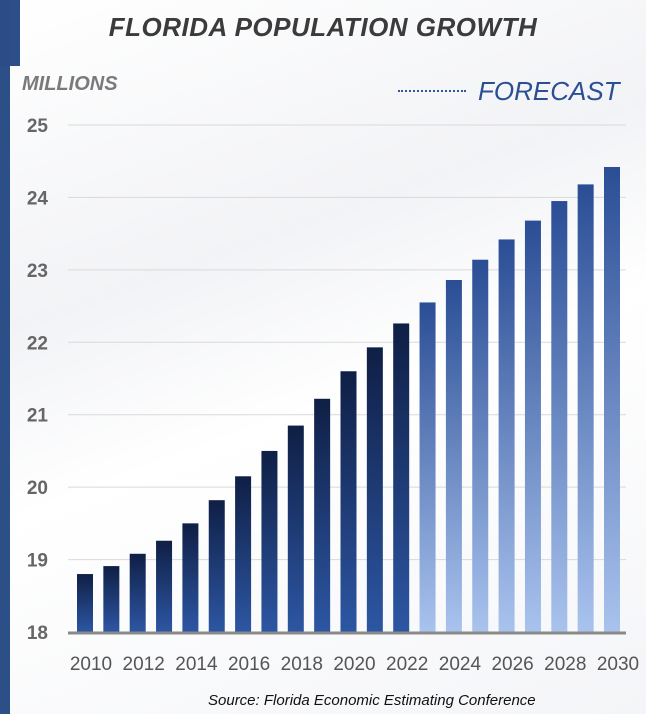 The image size is (646, 714). I want to click on chart-title: FLORIDA POPULATION GROWTH, so click(323, 27).